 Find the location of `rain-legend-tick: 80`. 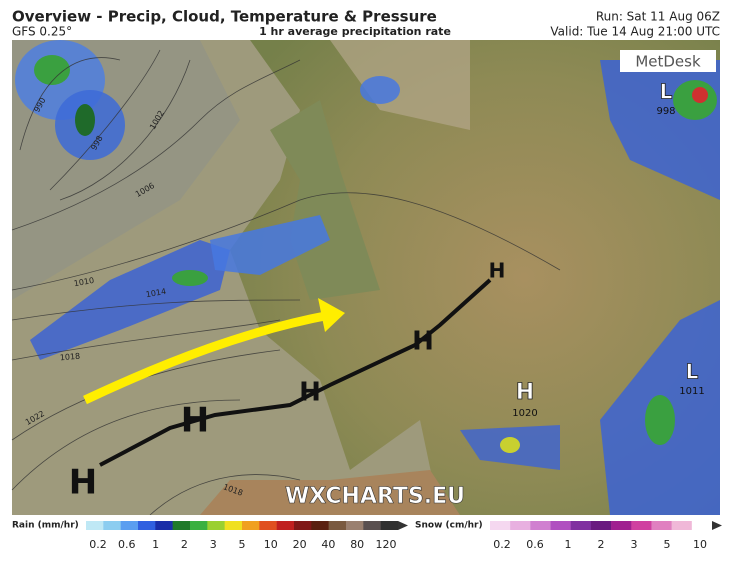

rain-legend-tick: 80 is located at coordinates (357, 544).